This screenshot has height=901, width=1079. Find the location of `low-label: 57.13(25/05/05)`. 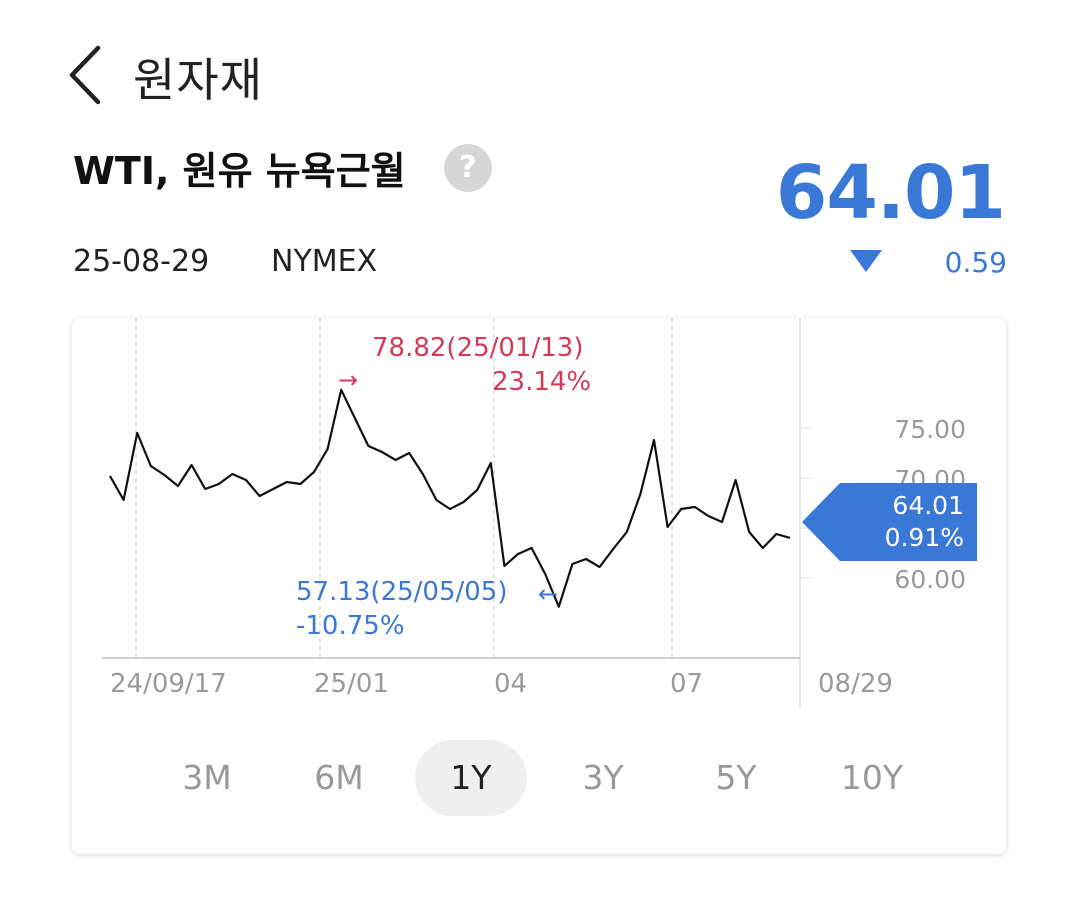

low-label: 57.13(25/05/05) is located at coordinates (402, 592).